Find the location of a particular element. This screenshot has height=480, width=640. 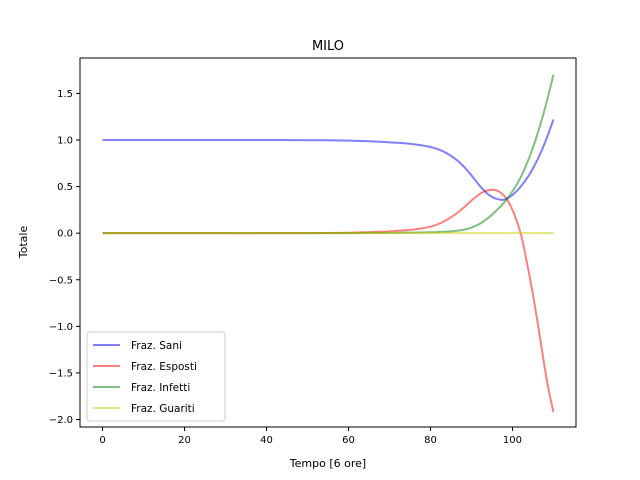

y-axis: −2.0 −1.5 −1.0 −0.5 0.0 0.5 1.0 1.5 is located at coordinates (64, 257).